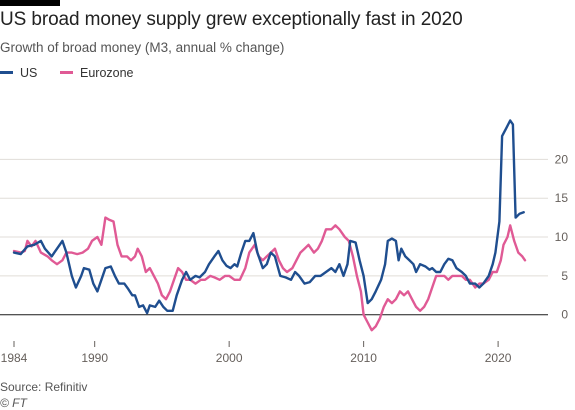  What do you see at coordinates (562, 159) in the screenshot?
I see `y-tick-label: 20` at bounding box center [562, 159].